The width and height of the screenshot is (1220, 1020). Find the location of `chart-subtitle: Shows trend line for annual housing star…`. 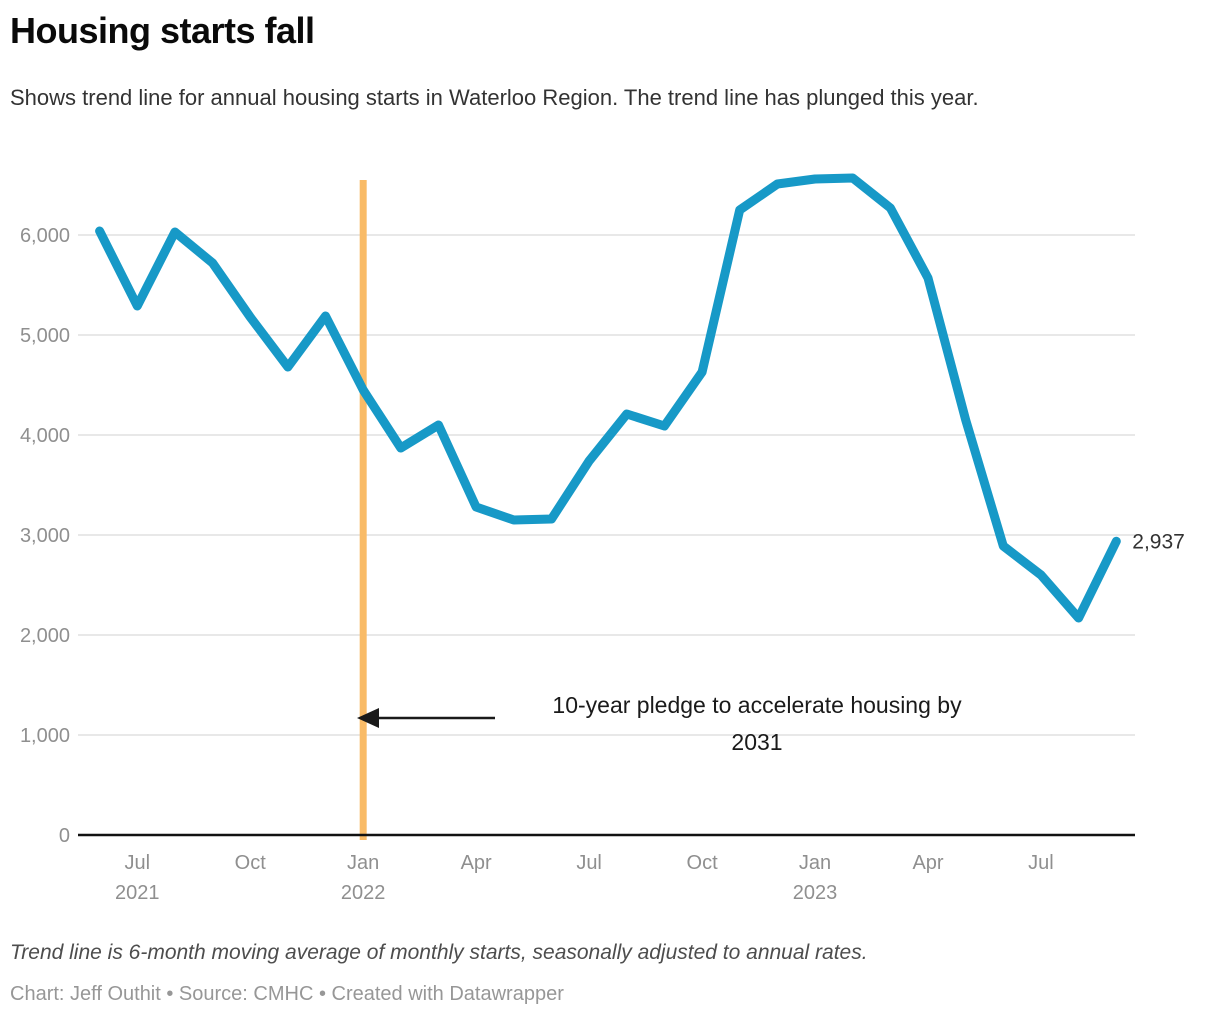

chart-subtitle: Shows trend line for annual housing star… is located at coordinates (494, 97).